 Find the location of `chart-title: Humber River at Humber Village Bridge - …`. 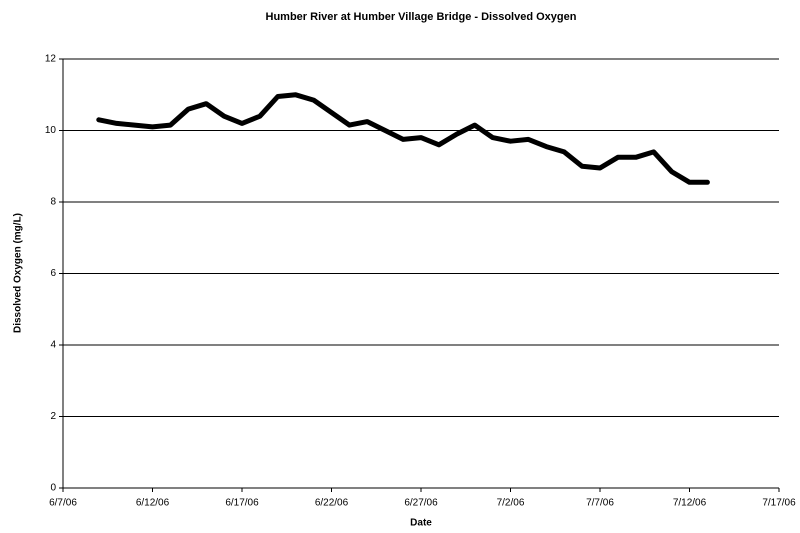

chart-title: Humber River at Humber Village Bridge - … is located at coordinates (421, 17).